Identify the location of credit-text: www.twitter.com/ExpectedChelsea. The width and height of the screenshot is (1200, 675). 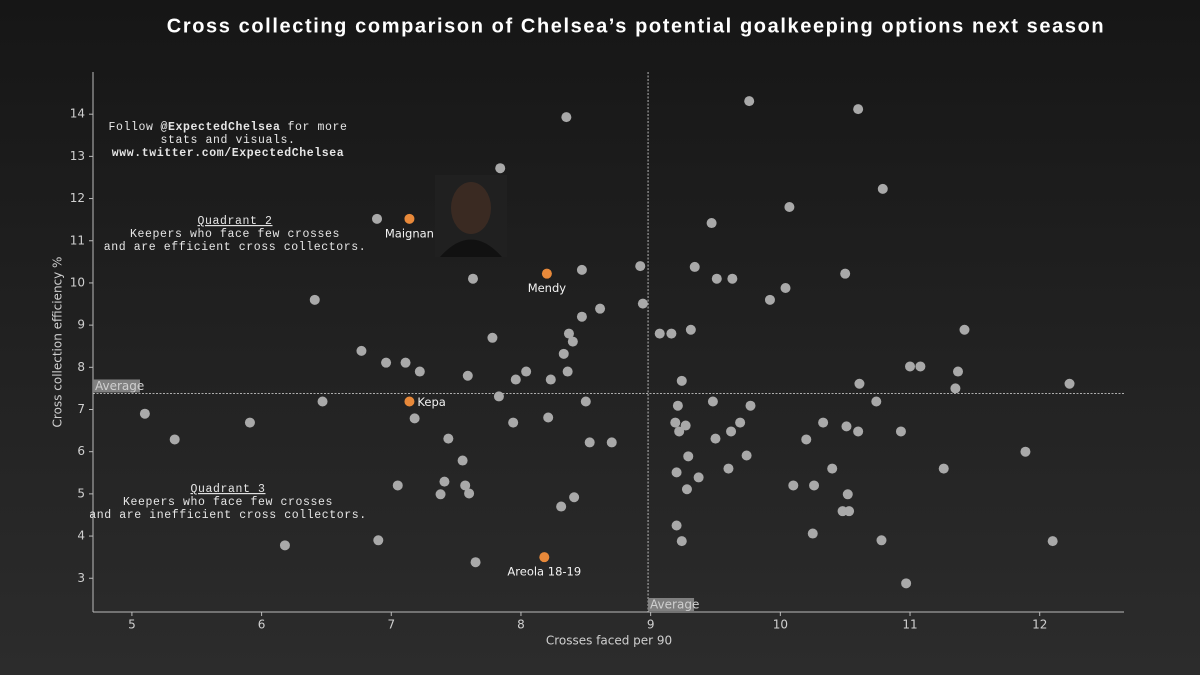
(228, 153).